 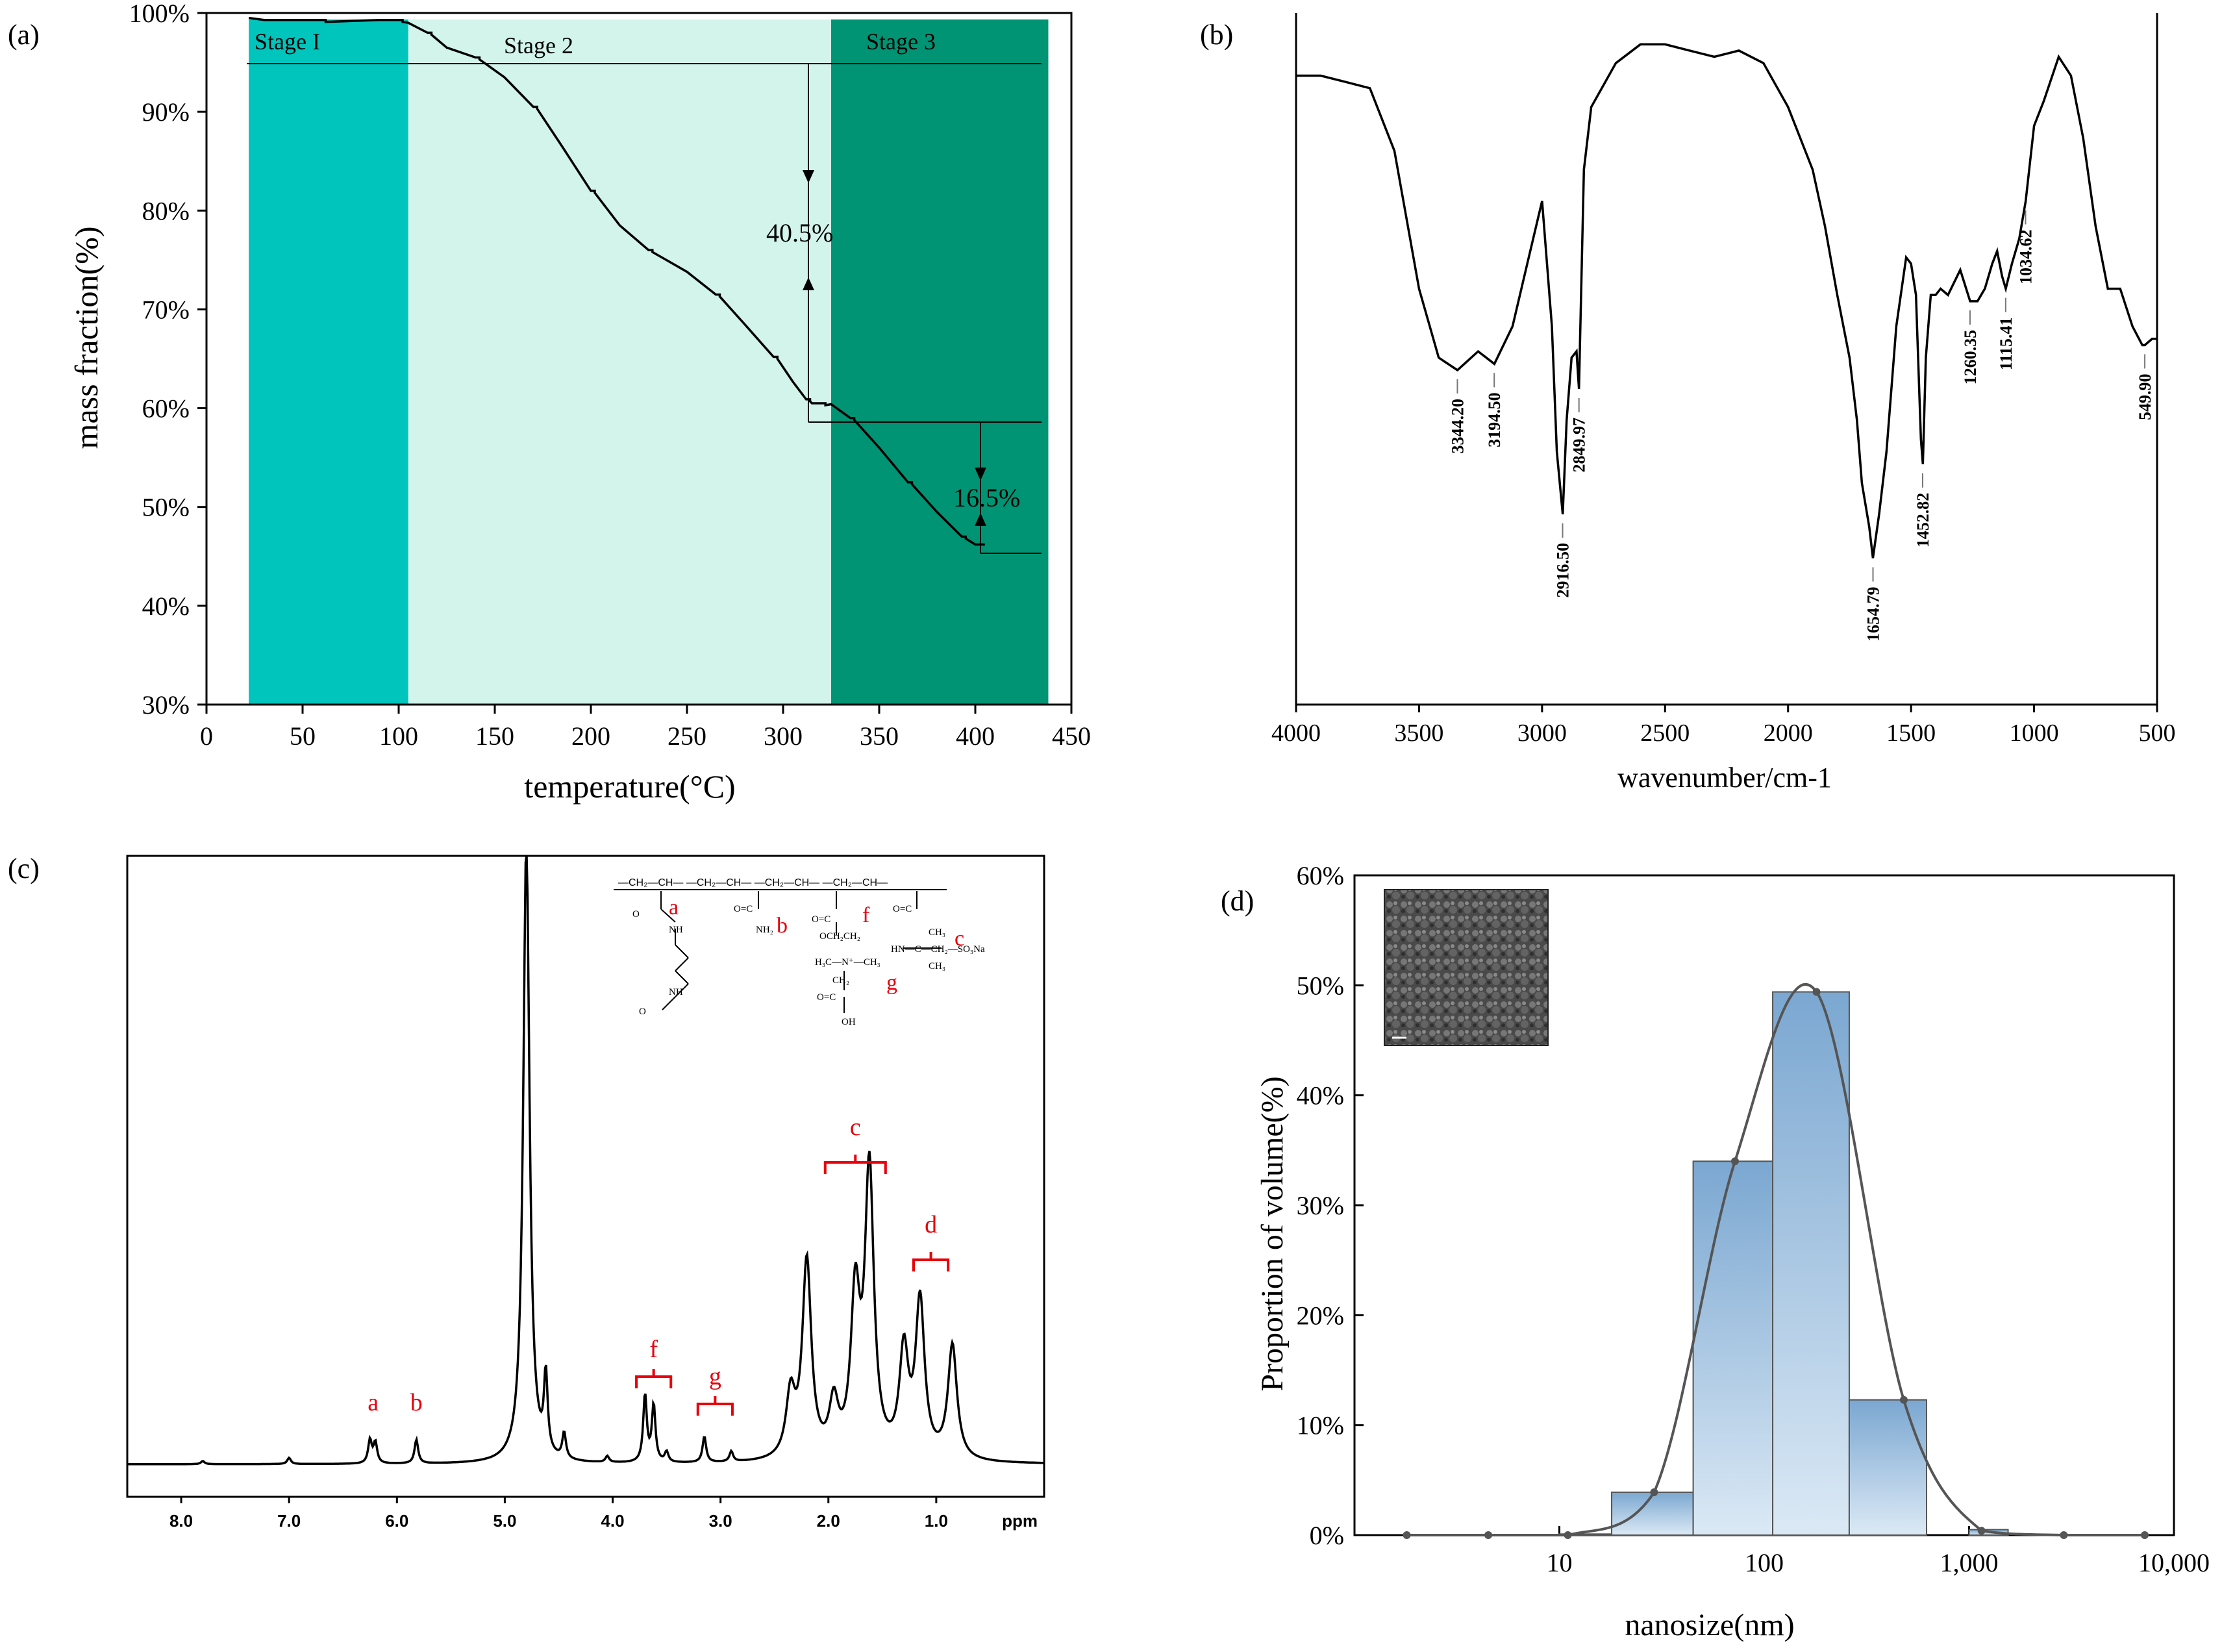 What do you see at coordinates (1563, 570) in the screenshot?
I see `ftir-peak-label: 2916.50` at bounding box center [1563, 570].